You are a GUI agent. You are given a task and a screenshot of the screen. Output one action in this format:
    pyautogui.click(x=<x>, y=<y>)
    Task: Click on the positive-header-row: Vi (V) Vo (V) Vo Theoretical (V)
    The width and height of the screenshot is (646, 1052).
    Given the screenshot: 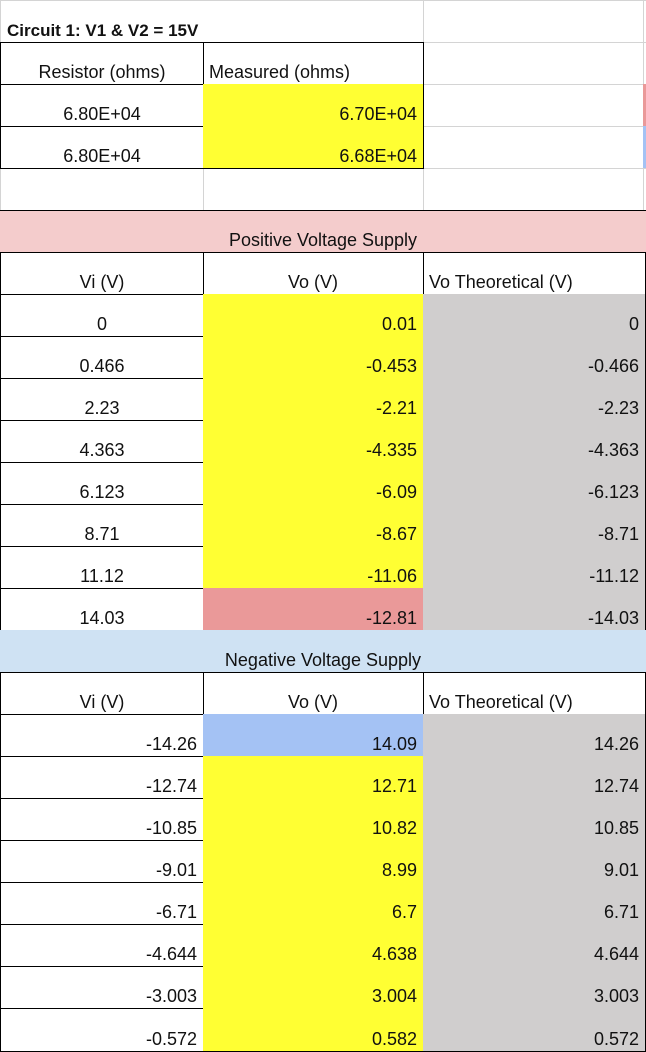 What is the action you would take?
    pyautogui.click(x=323, y=273)
    